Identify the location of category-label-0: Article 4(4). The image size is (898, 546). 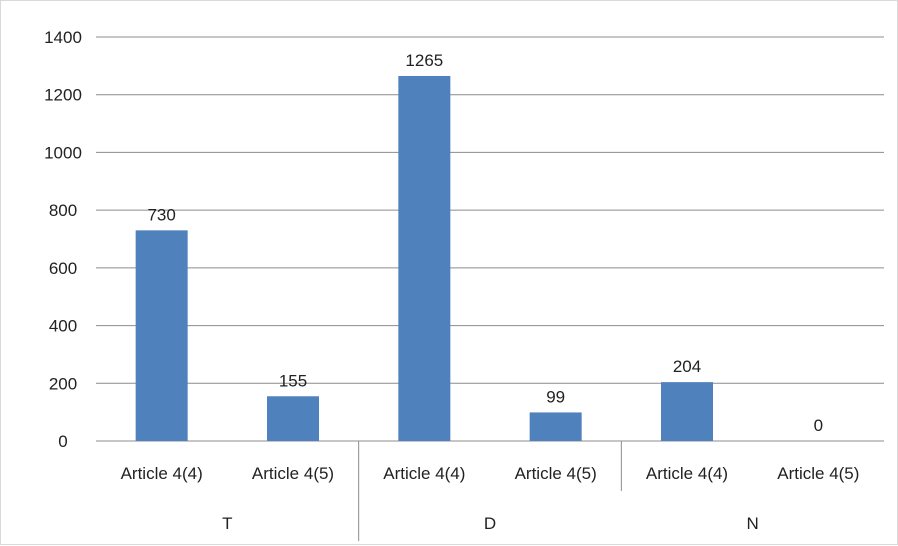
(162, 473).